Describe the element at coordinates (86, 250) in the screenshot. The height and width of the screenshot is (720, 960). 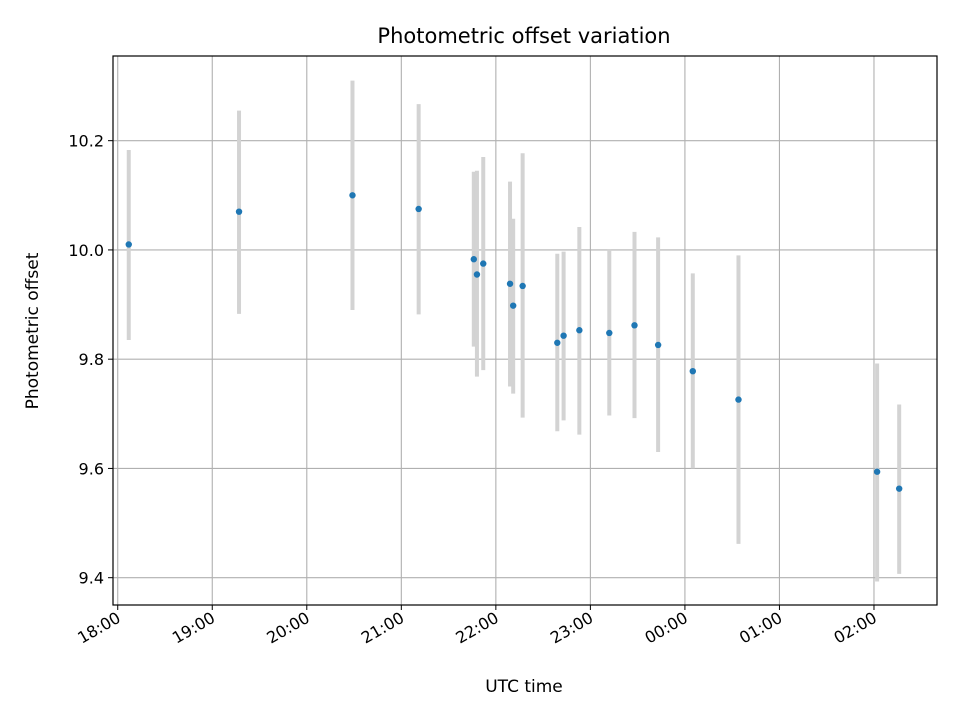
I see `y-tick-label: 10.0` at that location.